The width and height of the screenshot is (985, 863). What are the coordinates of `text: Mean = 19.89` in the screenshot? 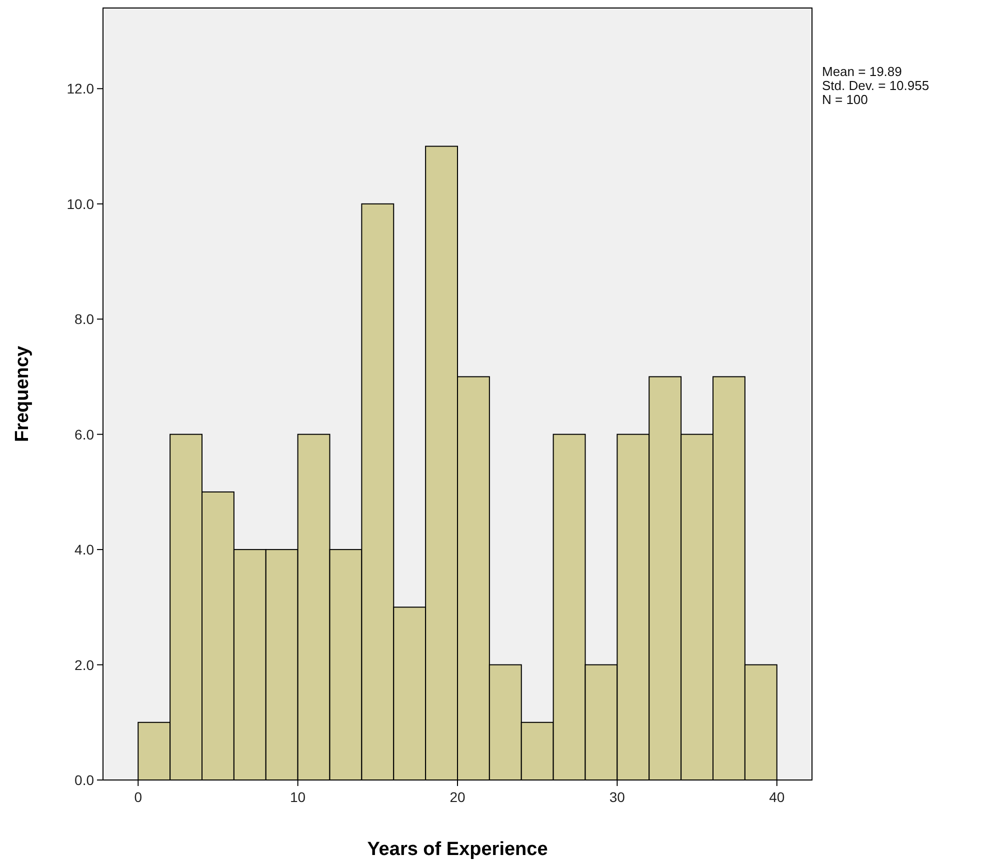 It's located at (862, 71).